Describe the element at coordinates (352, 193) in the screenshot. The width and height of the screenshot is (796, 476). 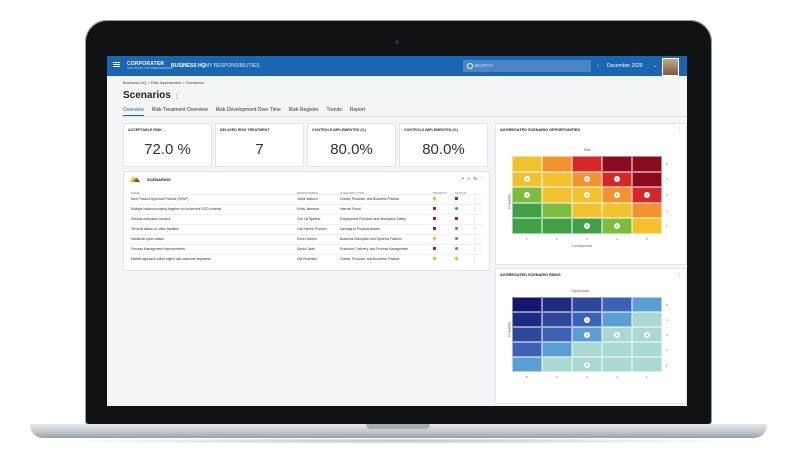
I see `col-scenario-type: SCENARIO TYPE` at that location.